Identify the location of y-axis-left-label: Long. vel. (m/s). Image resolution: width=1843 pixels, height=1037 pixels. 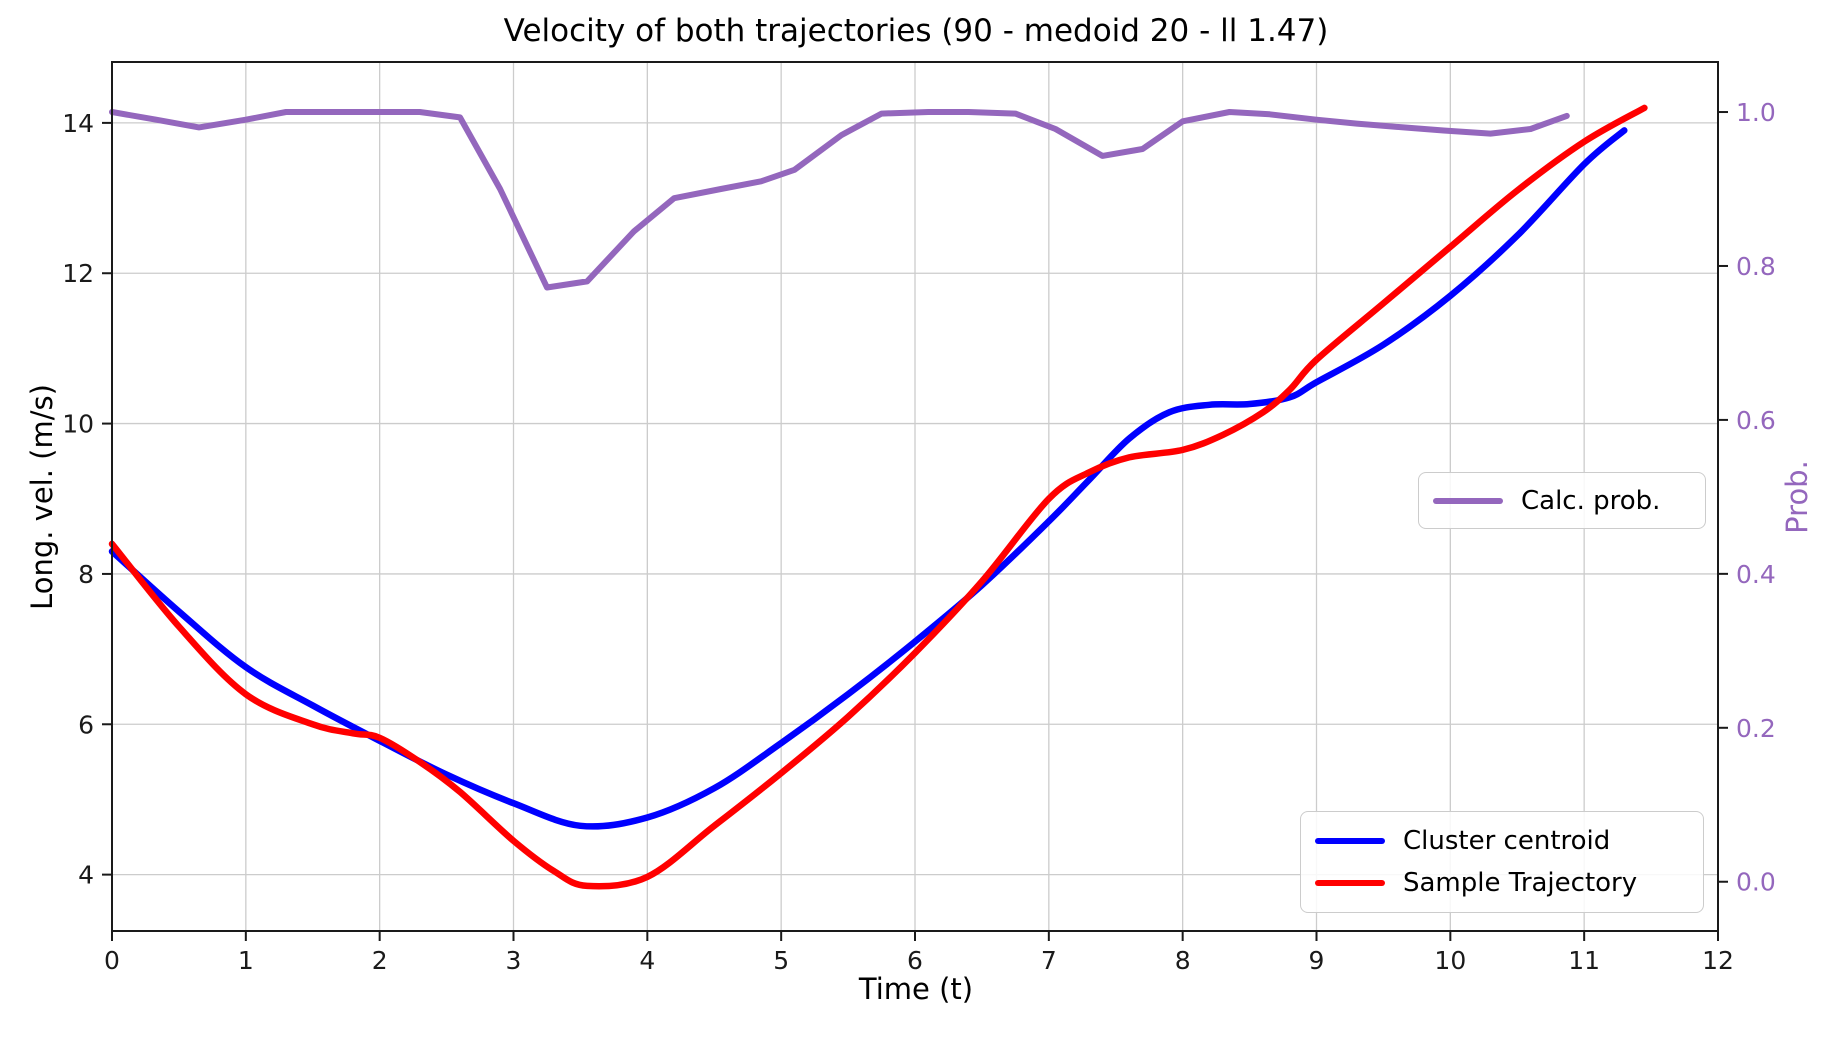
(42, 497).